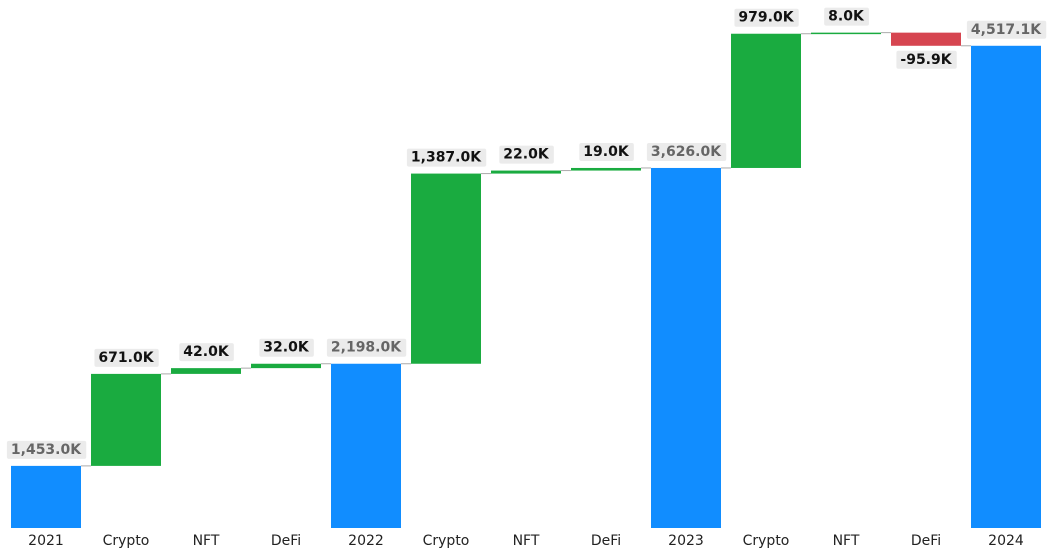 This screenshot has height=550, width=1047. I want to click on value-label: 19.0K, so click(606, 152).